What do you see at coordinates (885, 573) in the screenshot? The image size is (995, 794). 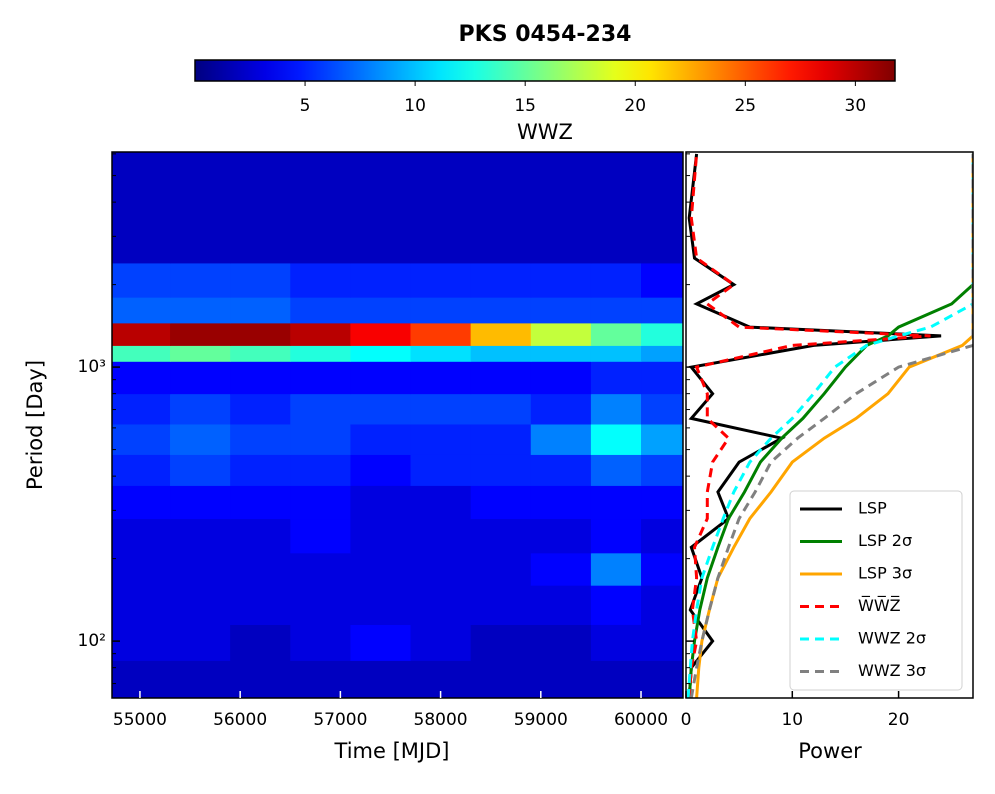 I see `legend-label: LSP 3σ` at bounding box center [885, 573].